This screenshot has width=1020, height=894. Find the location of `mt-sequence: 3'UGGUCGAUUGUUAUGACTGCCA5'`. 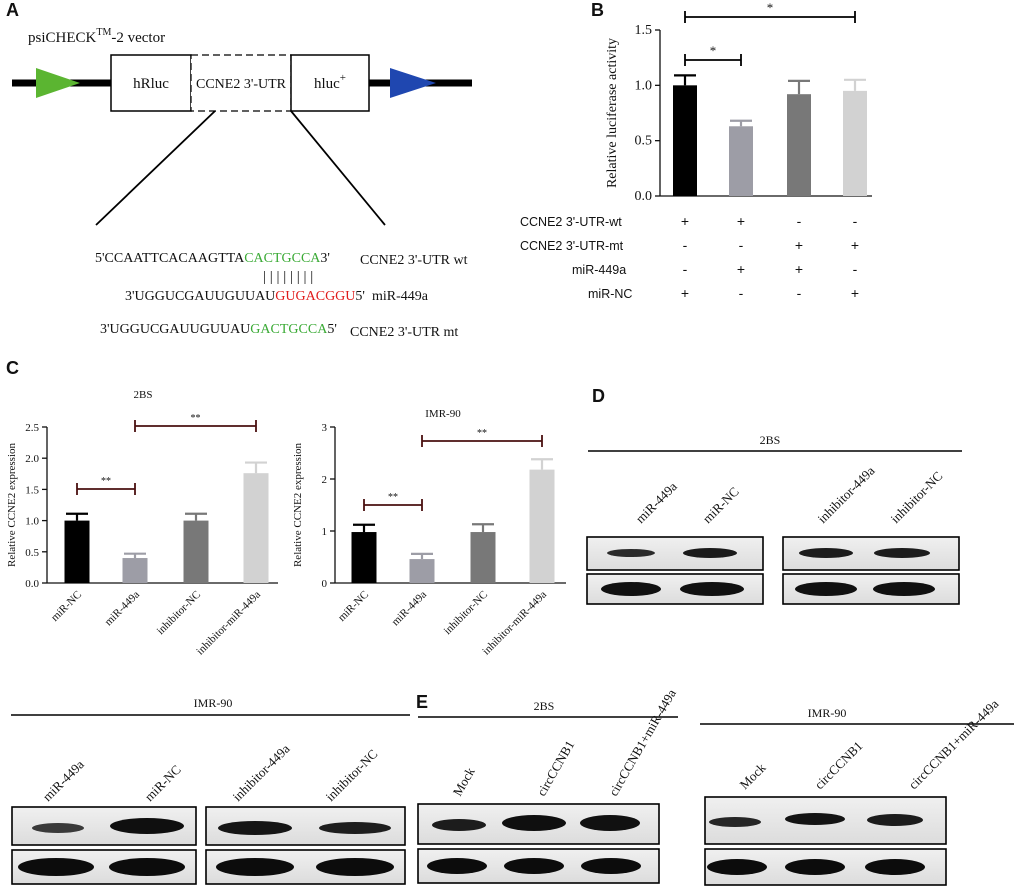

mt-sequence: 3'UGGUCGAUUGUUAUGACTGCCA5' is located at coordinates (218, 329).